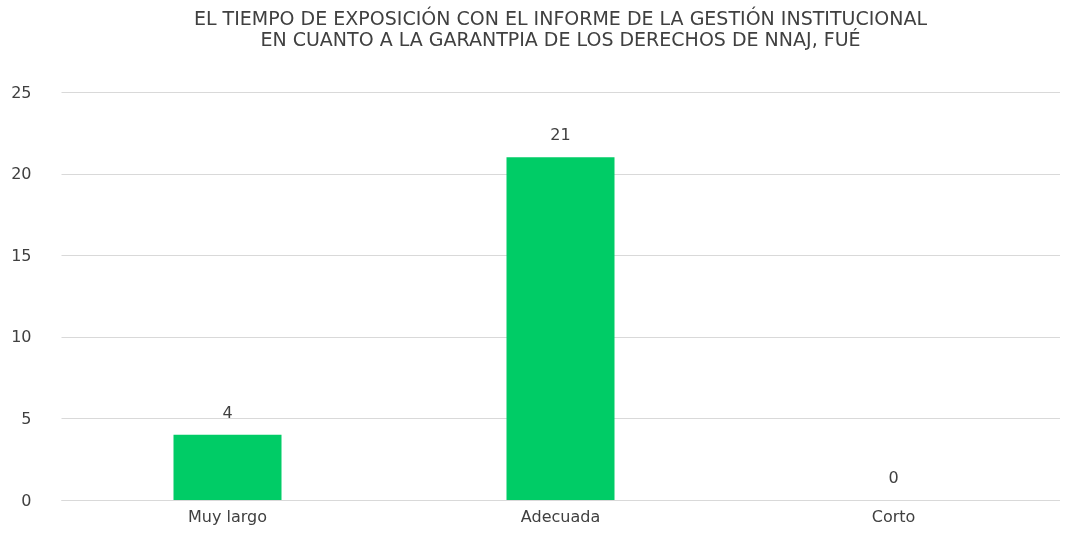 This screenshot has width=1088, height=552. I want to click on y-tick-label: 0, so click(26, 500).